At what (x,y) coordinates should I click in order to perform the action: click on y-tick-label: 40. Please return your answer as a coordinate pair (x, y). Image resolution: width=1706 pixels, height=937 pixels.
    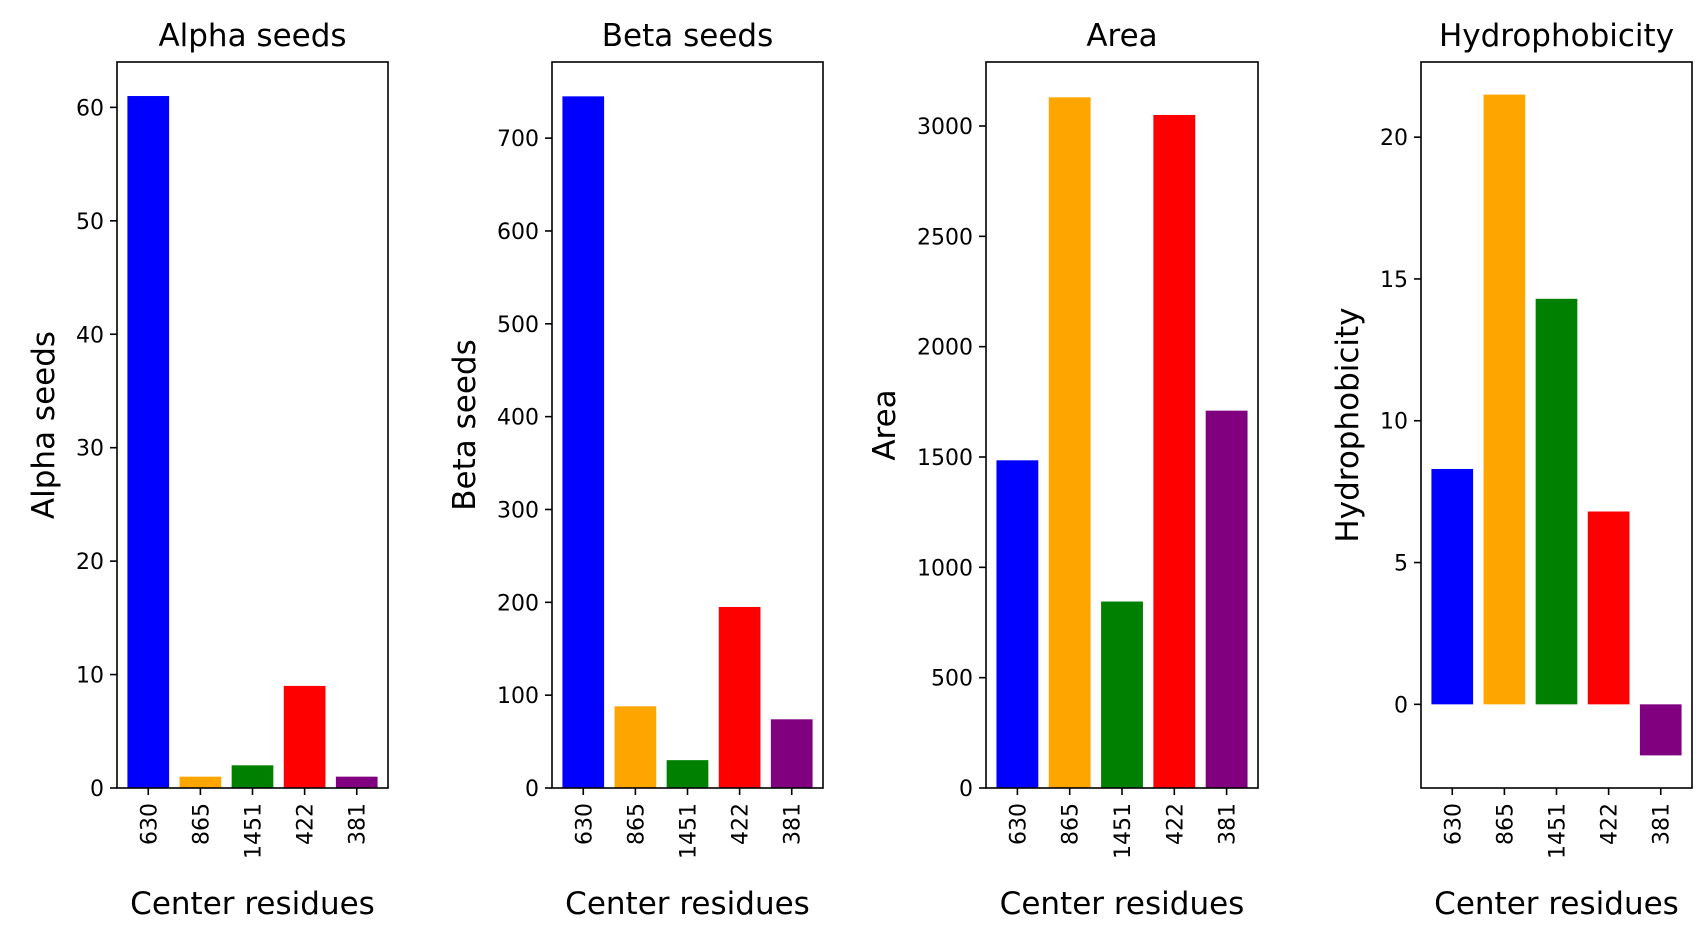
    Looking at the image, I should click on (90, 335).